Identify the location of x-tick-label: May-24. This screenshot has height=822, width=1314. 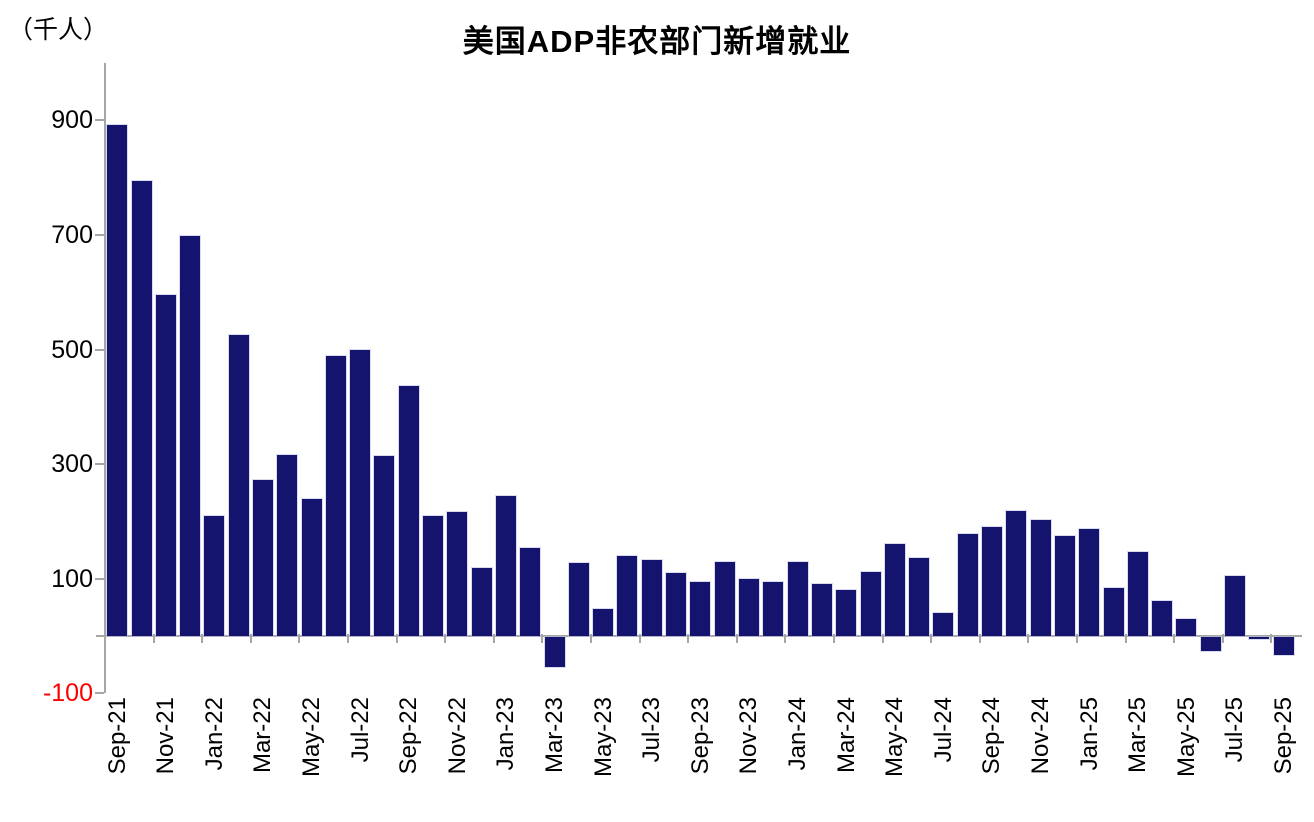
(895, 737).